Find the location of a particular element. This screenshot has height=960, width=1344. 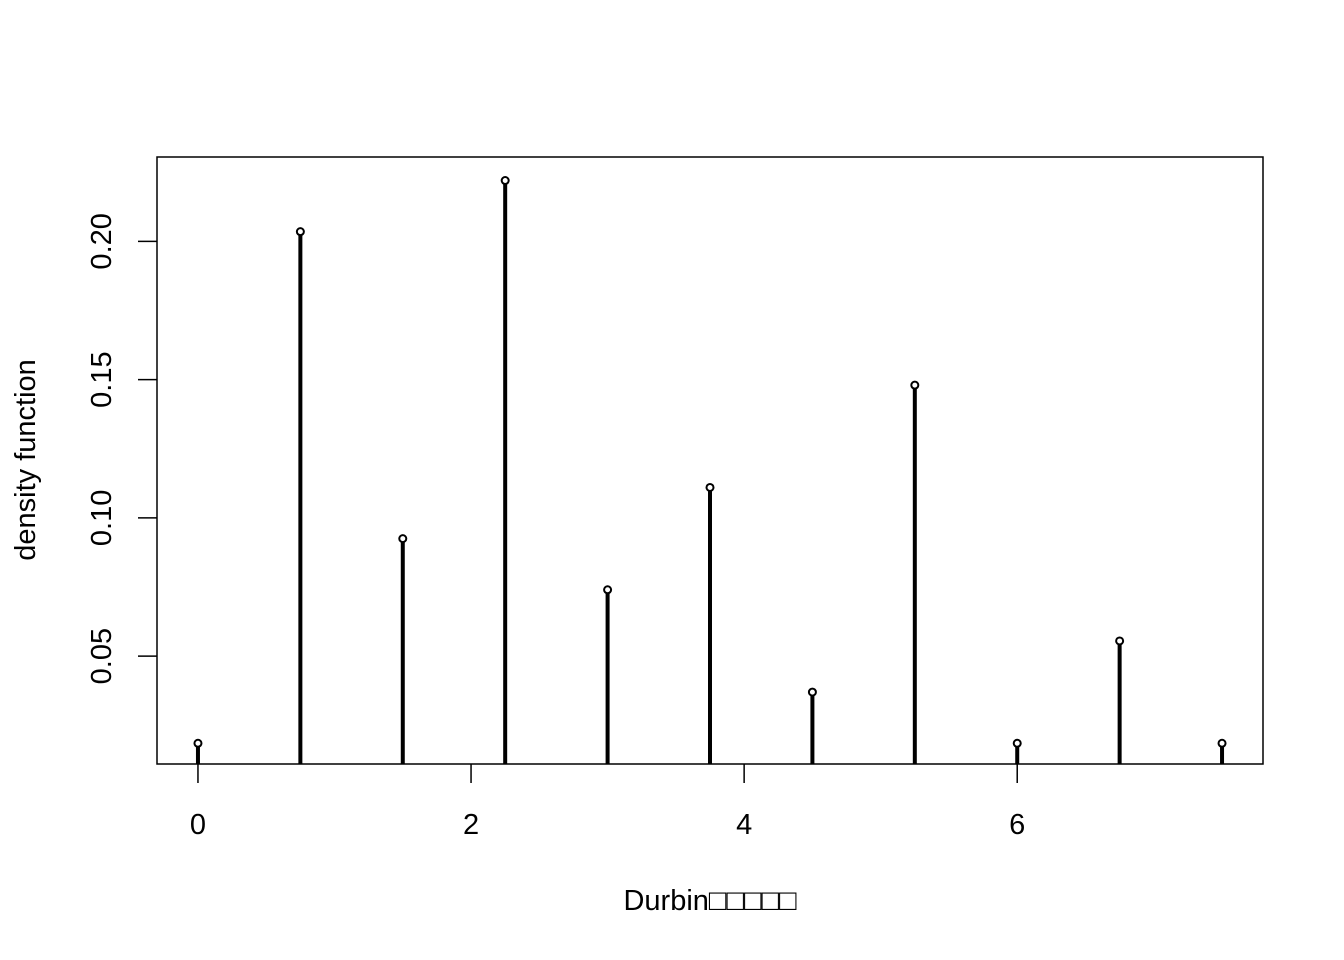

y-tick-label: 0.10 is located at coordinates (102, 518).